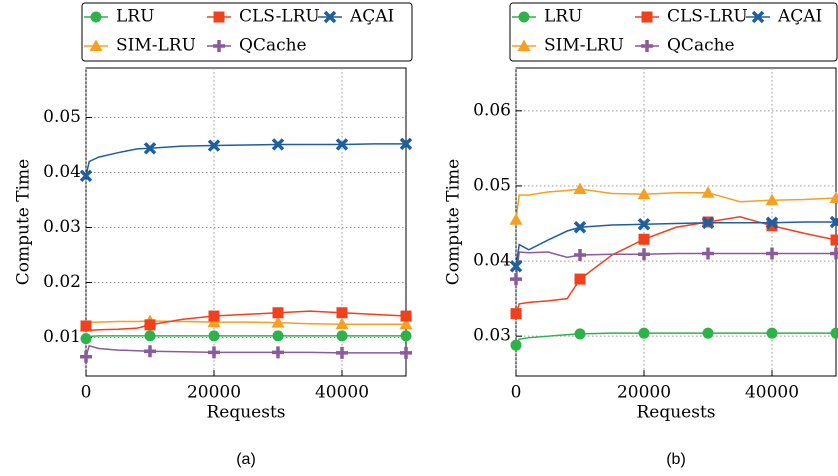 This screenshot has height=476, width=838. I want to click on caption: (b), so click(676, 459).